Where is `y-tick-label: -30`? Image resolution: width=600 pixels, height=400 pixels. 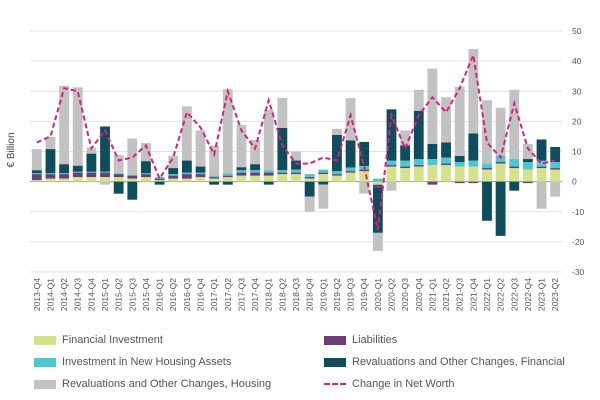 y-tick-label: -30 is located at coordinates (578, 272).